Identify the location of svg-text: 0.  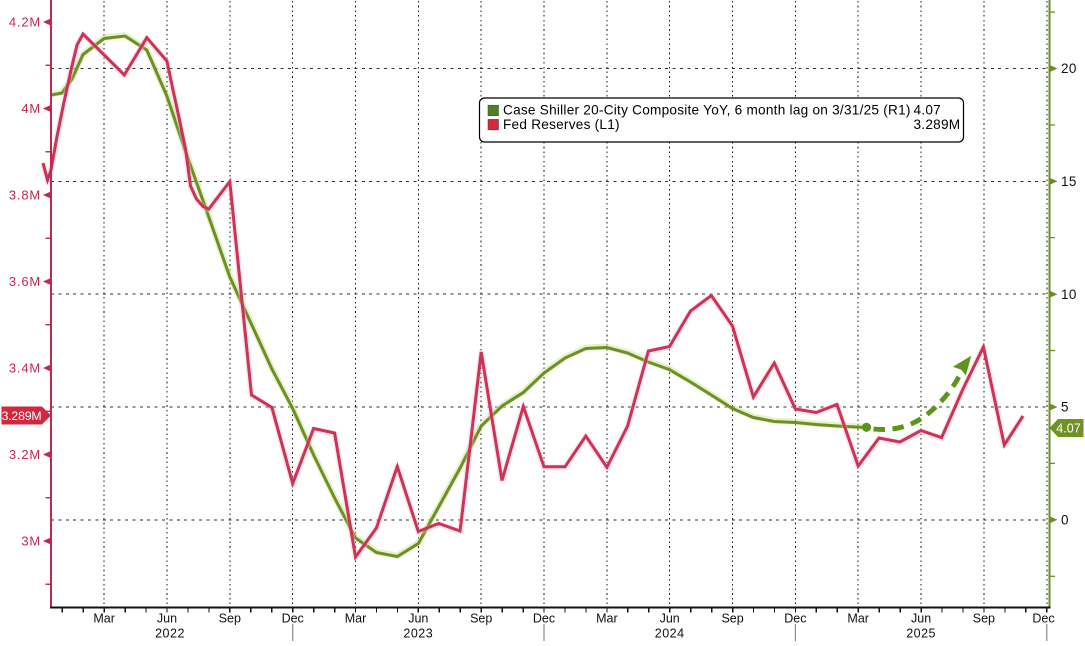
(1065, 519).